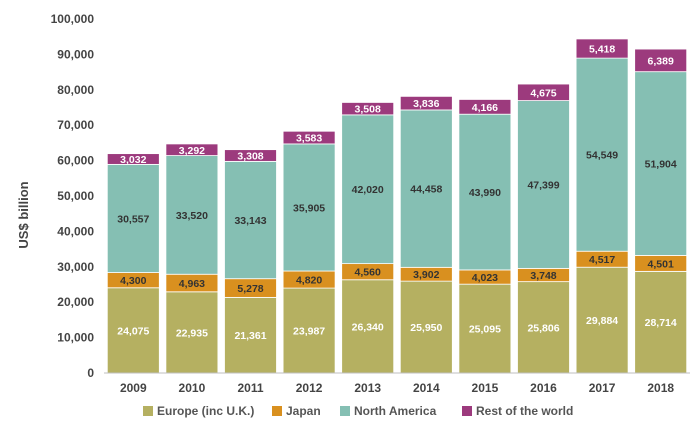  I want to click on data-label: 26,340, so click(368, 327).